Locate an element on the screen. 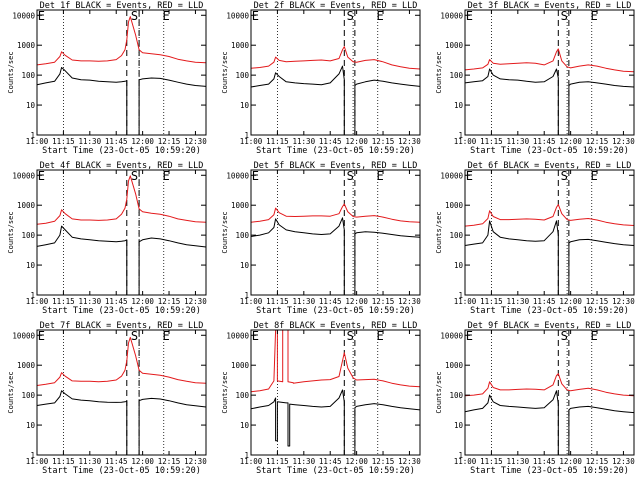  panel-title: Det 2f BLACK = Events, RED = LLD is located at coordinates (336, 6).